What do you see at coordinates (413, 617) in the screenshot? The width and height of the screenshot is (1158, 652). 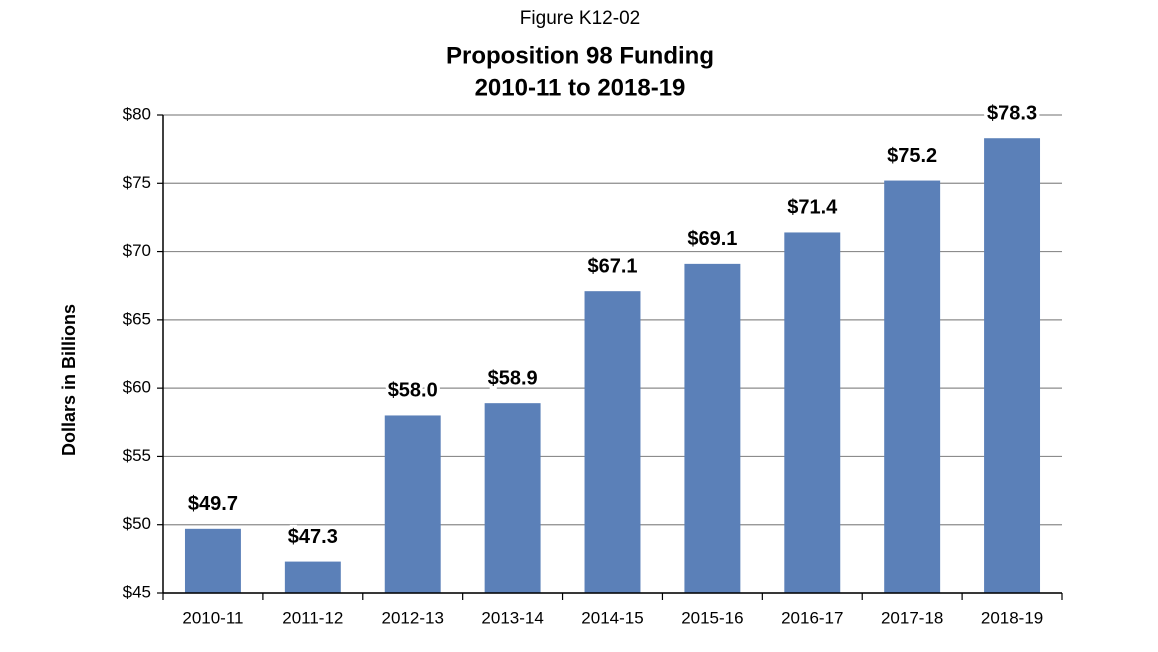 I see `x-tick-label: 2012-13` at bounding box center [413, 617].